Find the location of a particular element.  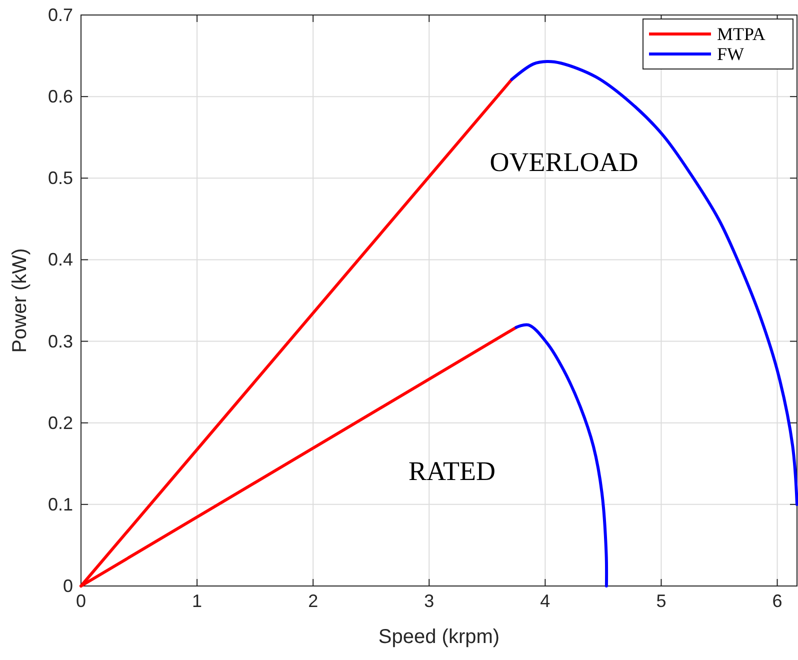

y-tick-label: 0.1 is located at coordinates (60, 504).